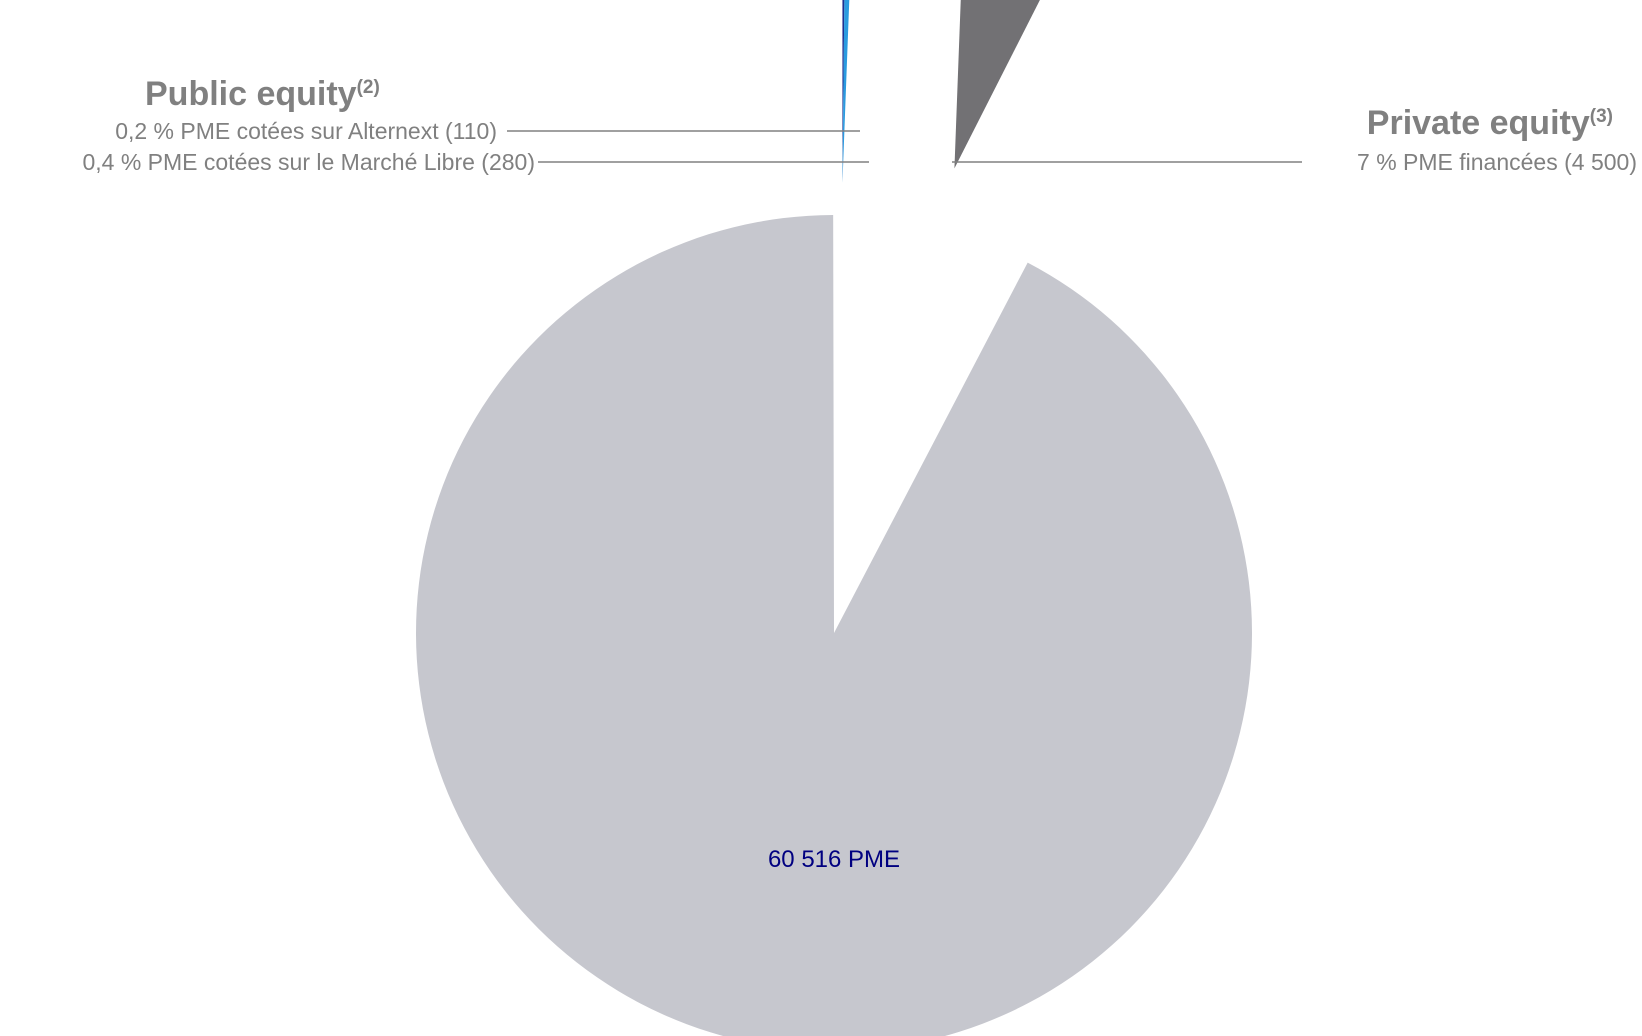 Image resolution: width=1642 pixels, height=1036 pixels. I want to click on public-equity-footnote: (2), so click(368, 87).